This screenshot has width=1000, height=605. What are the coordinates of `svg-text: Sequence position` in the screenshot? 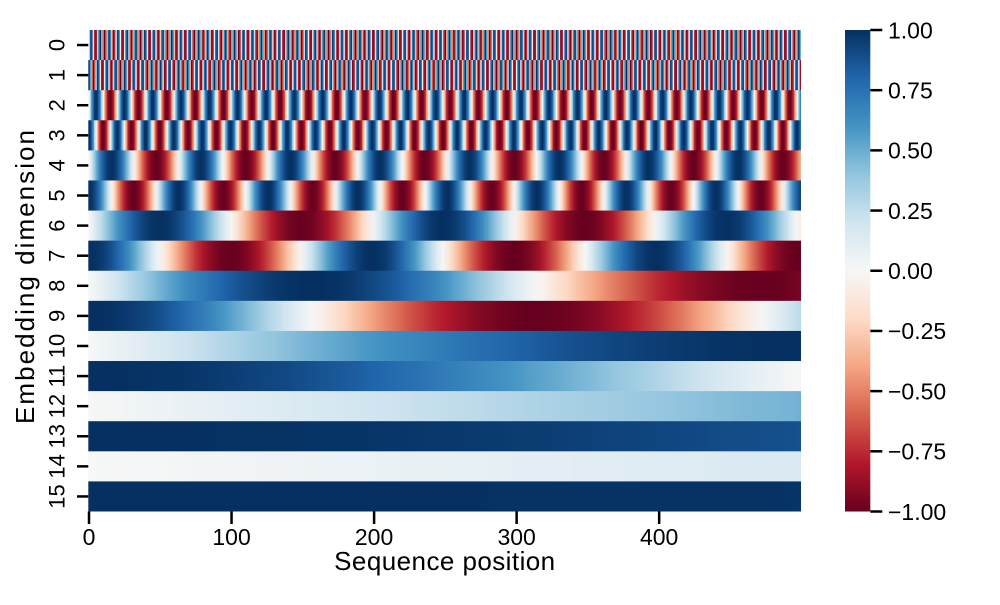 It's located at (444, 561).